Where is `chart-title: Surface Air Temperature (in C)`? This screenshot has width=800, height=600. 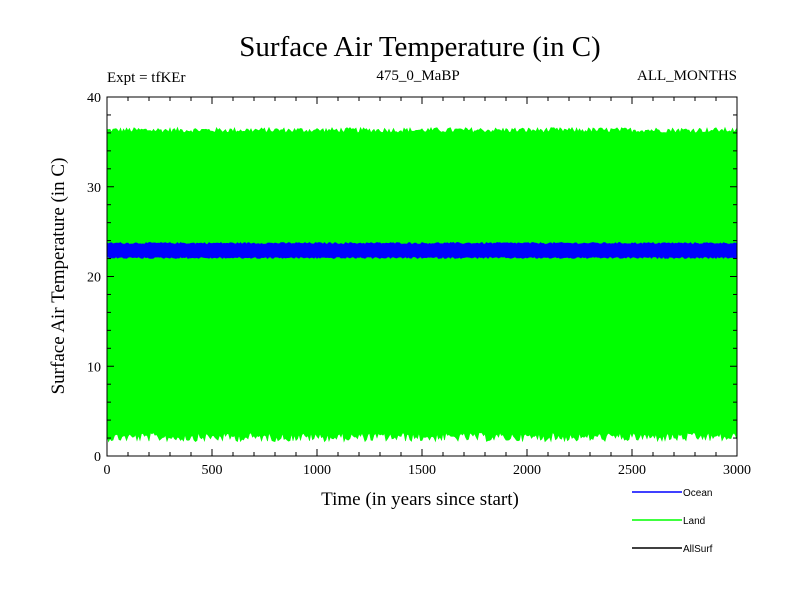
chart-title: Surface Air Temperature (in C) is located at coordinates (419, 47).